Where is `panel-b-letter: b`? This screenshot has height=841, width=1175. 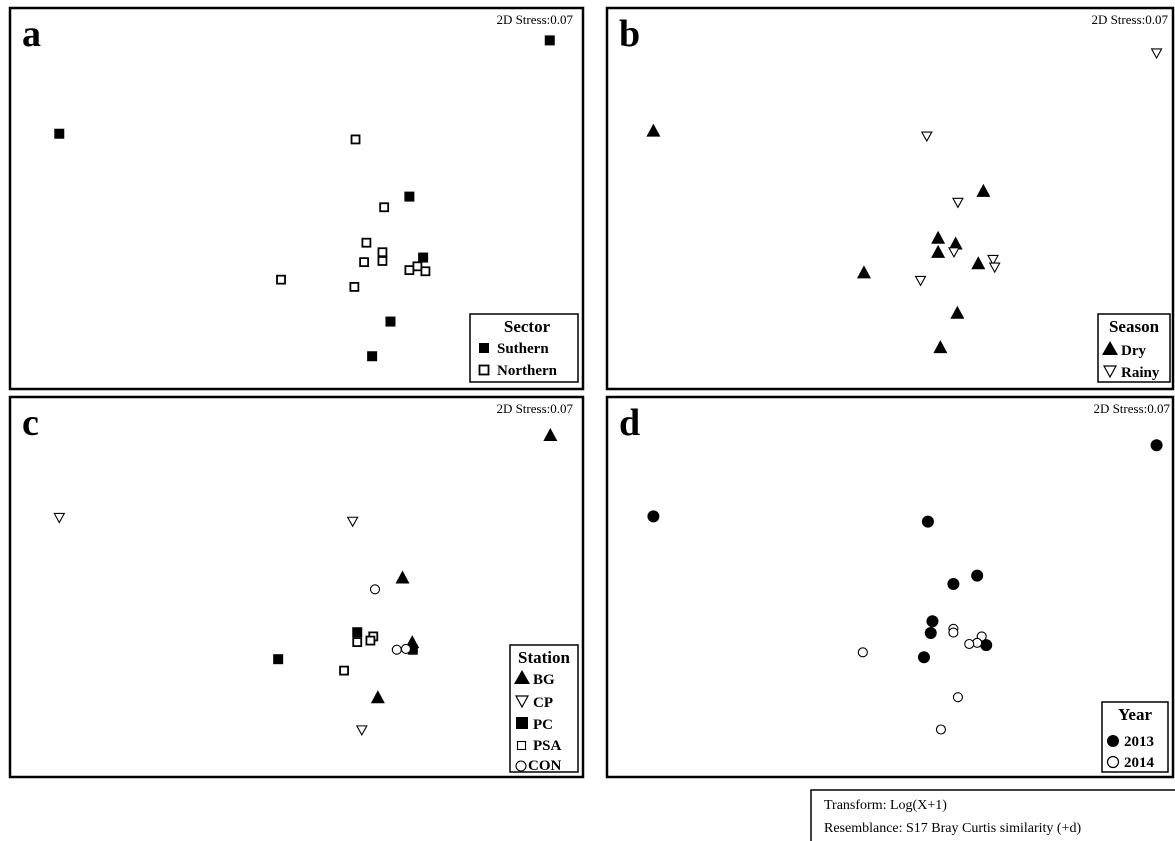
panel-b-letter: b is located at coordinates (629, 34).